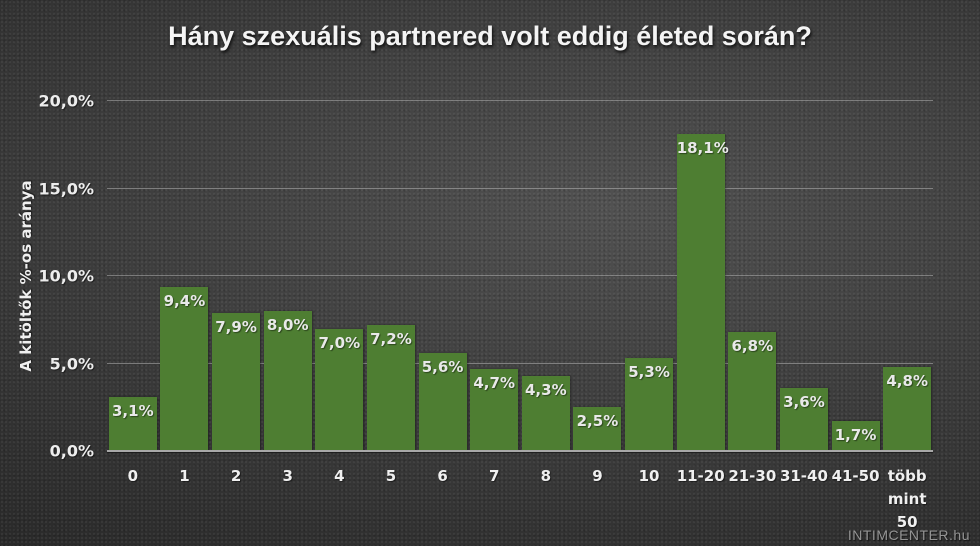  Describe the element at coordinates (804, 402) in the screenshot. I see `bar-value-label: 3,6%` at that location.